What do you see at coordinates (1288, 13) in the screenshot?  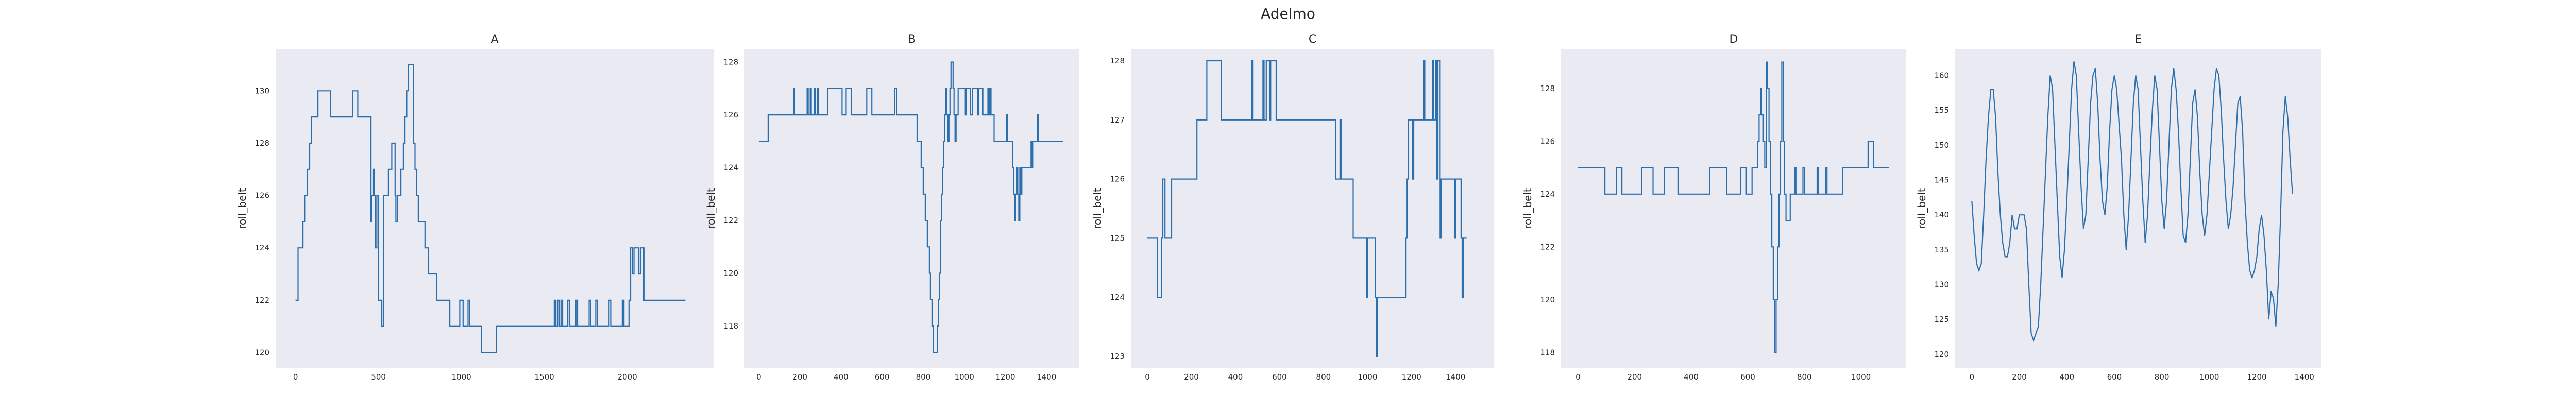 I see `figure-suptitle: Adelmo` at bounding box center [1288, 13].